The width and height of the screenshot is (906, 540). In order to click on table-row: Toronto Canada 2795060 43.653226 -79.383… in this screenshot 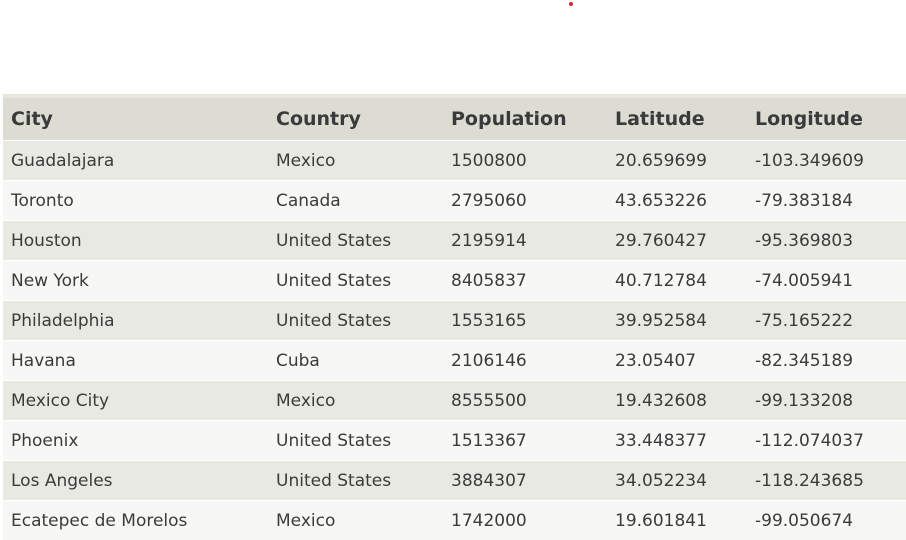, I will do `click(454, 200)`.